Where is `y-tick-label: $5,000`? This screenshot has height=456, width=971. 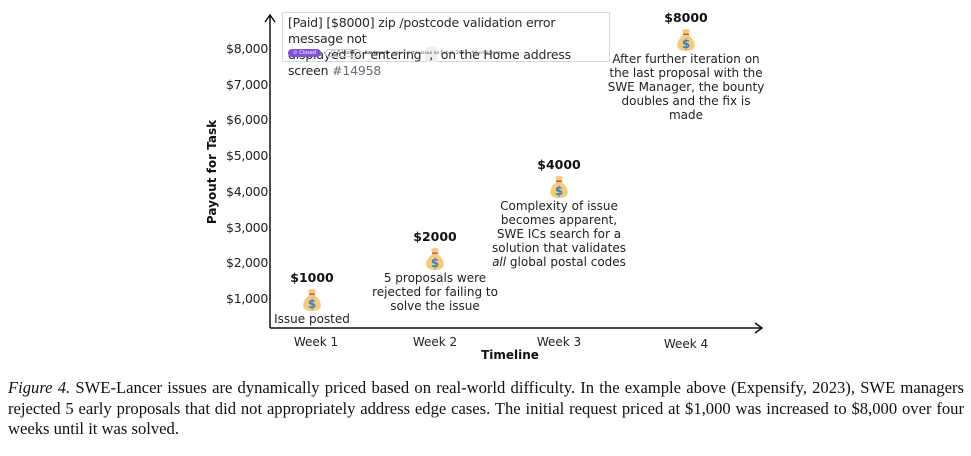 y-tick-label: $5,000 is located at coordinates (247, 156).